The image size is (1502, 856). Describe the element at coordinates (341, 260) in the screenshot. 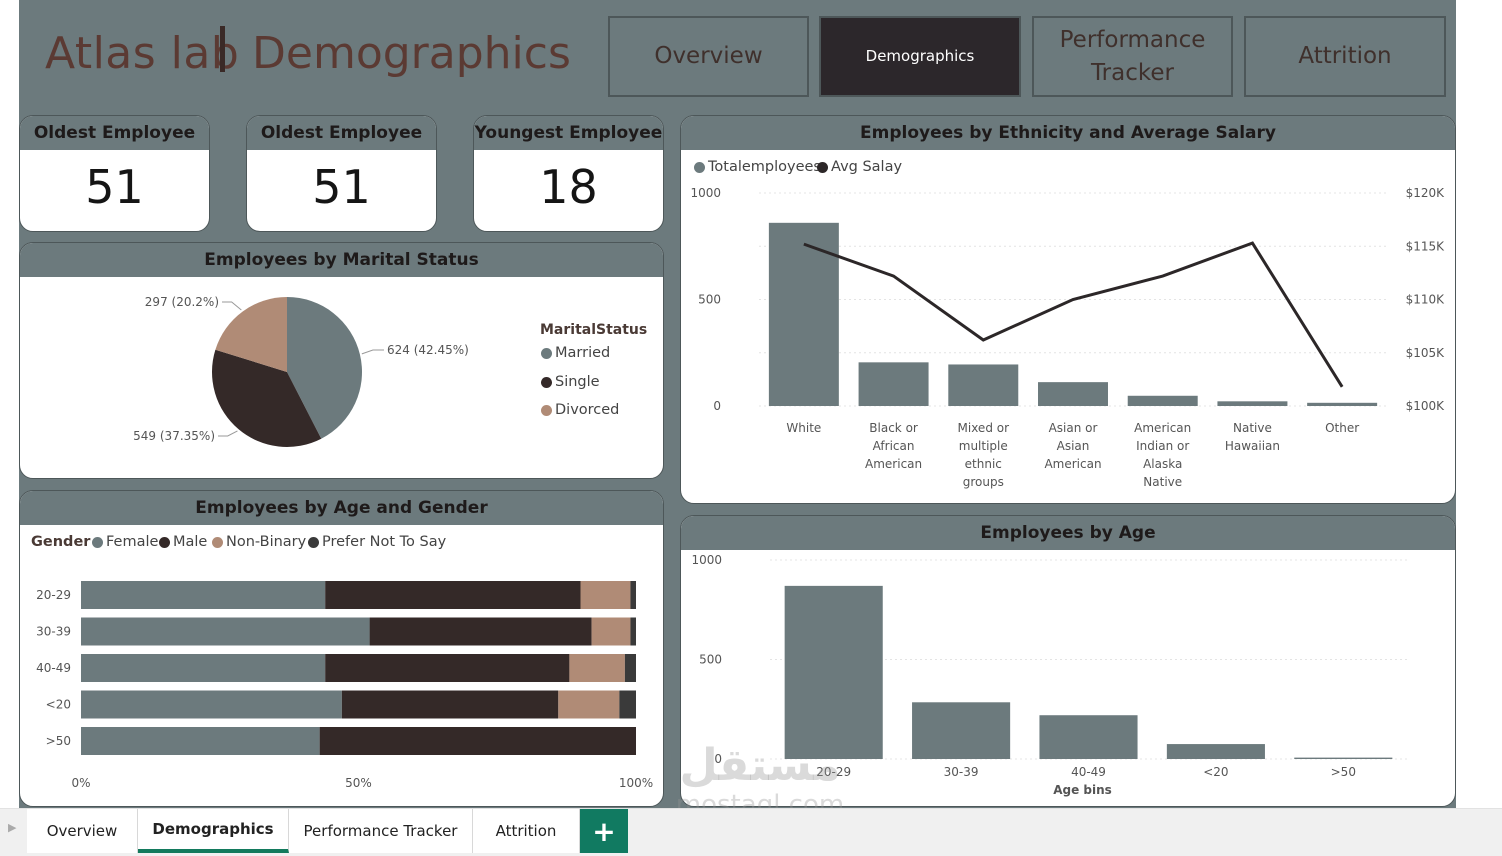

I see `chart-title: Employees by Marital Status` at that location.